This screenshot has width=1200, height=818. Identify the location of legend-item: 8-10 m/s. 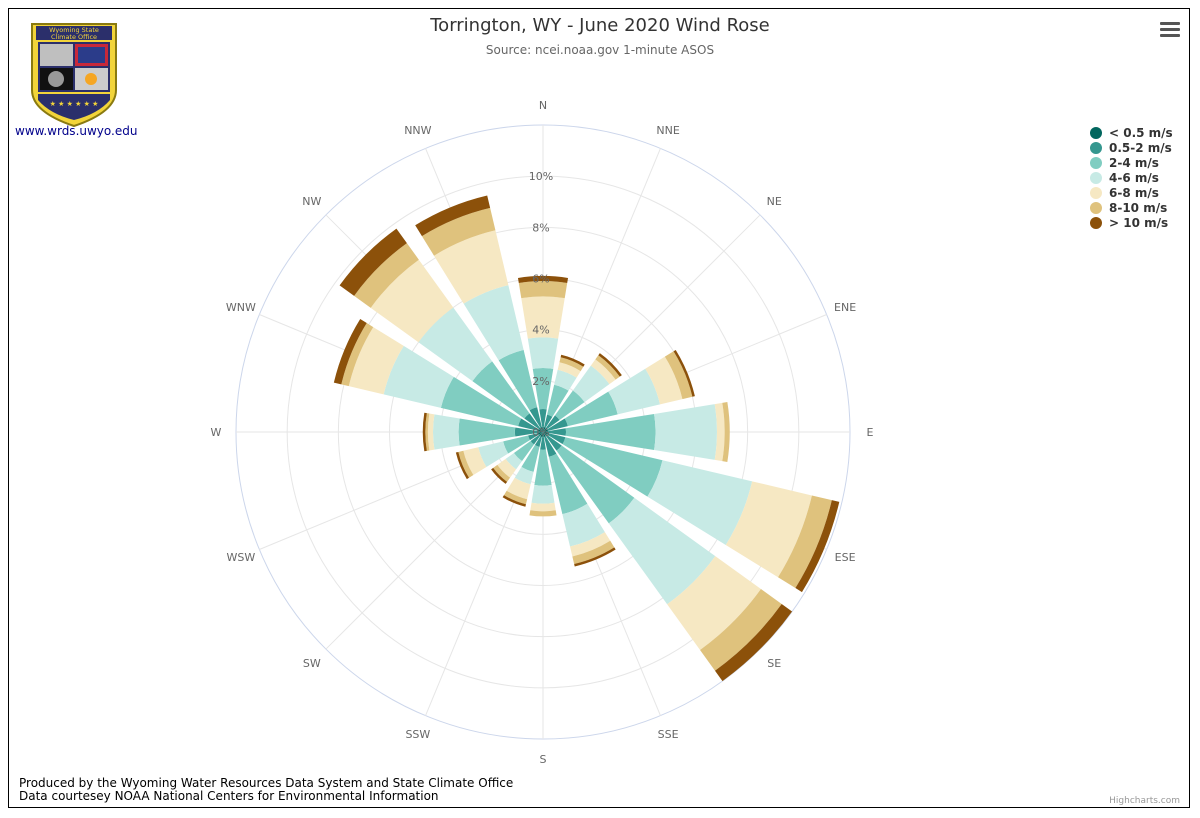
(1131, 207).